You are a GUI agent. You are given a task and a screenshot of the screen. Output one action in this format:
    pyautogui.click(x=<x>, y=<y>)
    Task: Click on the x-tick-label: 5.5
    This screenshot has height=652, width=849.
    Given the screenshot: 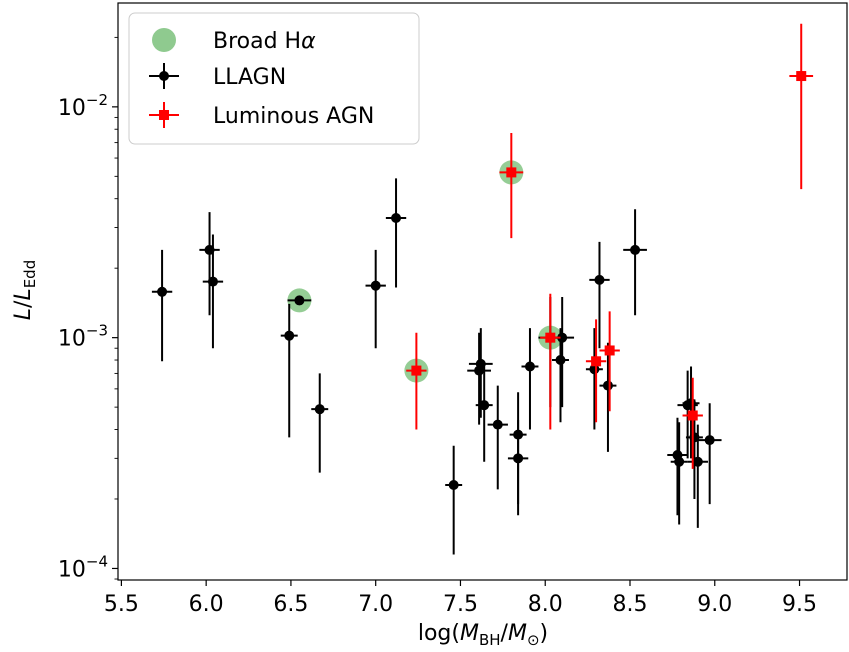 What is the action you would take?
    pyautogui.click(x=121, y=604)
    